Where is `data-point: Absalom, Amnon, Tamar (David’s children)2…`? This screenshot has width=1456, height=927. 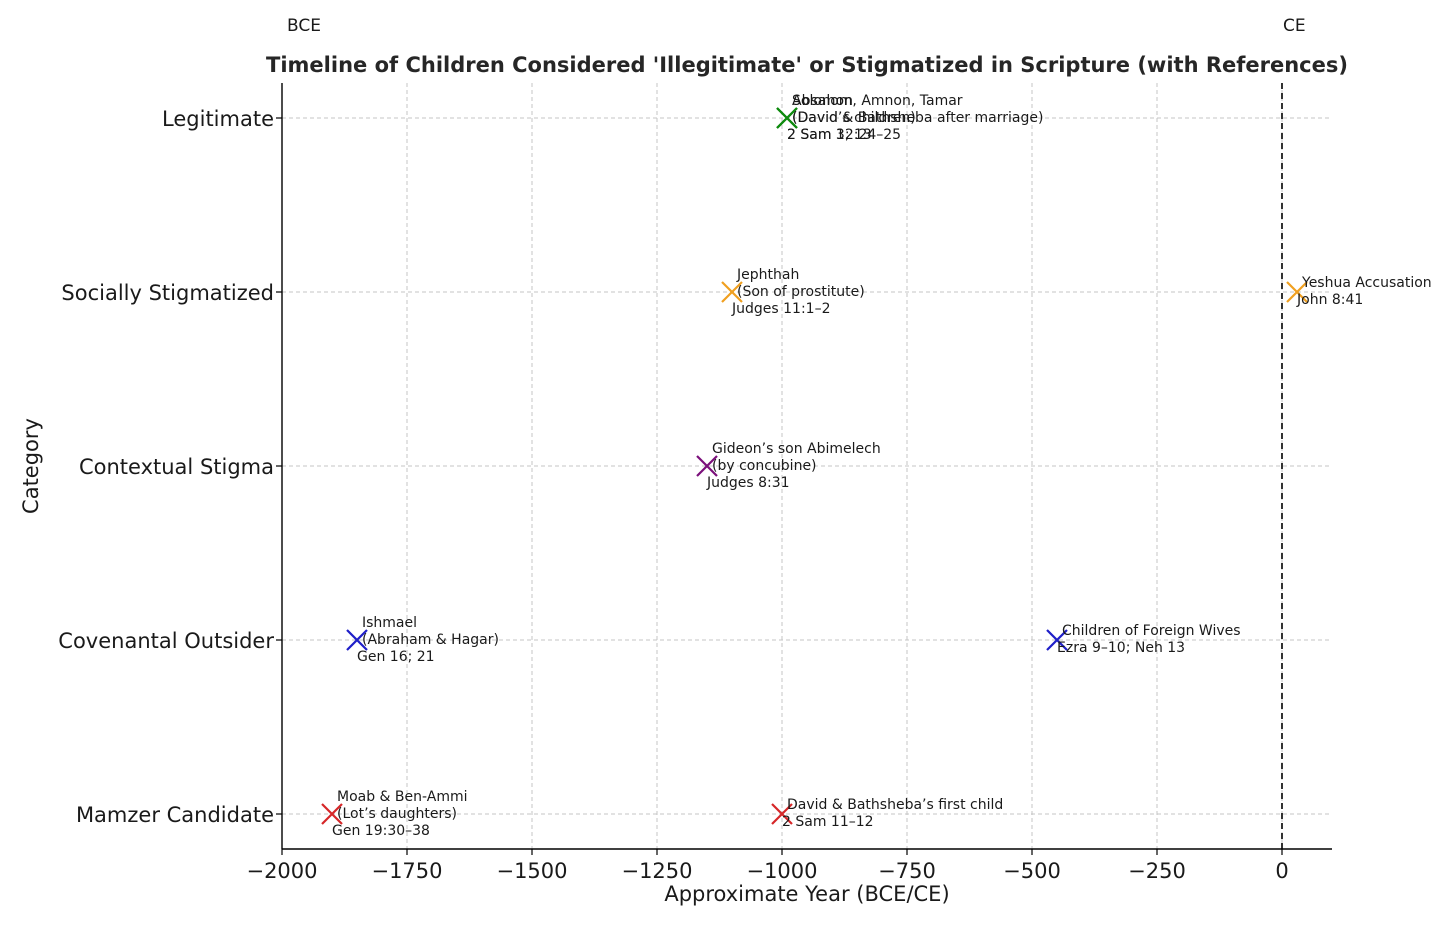 data-point: Absalom, Amnon, Tamar (David’s children)2… is located at coordinates (869, 118).